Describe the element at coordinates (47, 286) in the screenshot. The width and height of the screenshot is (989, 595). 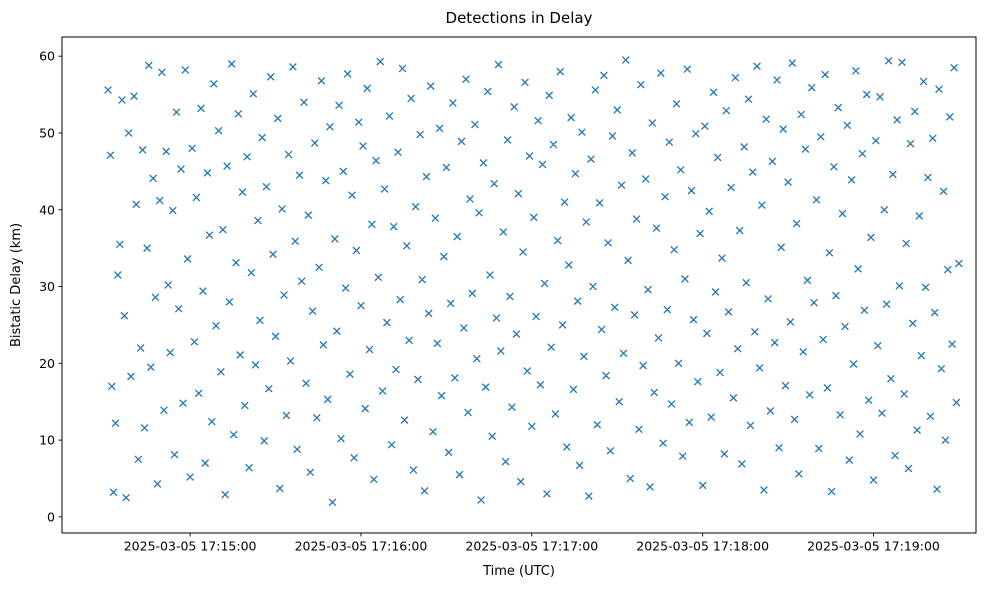
I see `y-tick-label: 30` at that location.